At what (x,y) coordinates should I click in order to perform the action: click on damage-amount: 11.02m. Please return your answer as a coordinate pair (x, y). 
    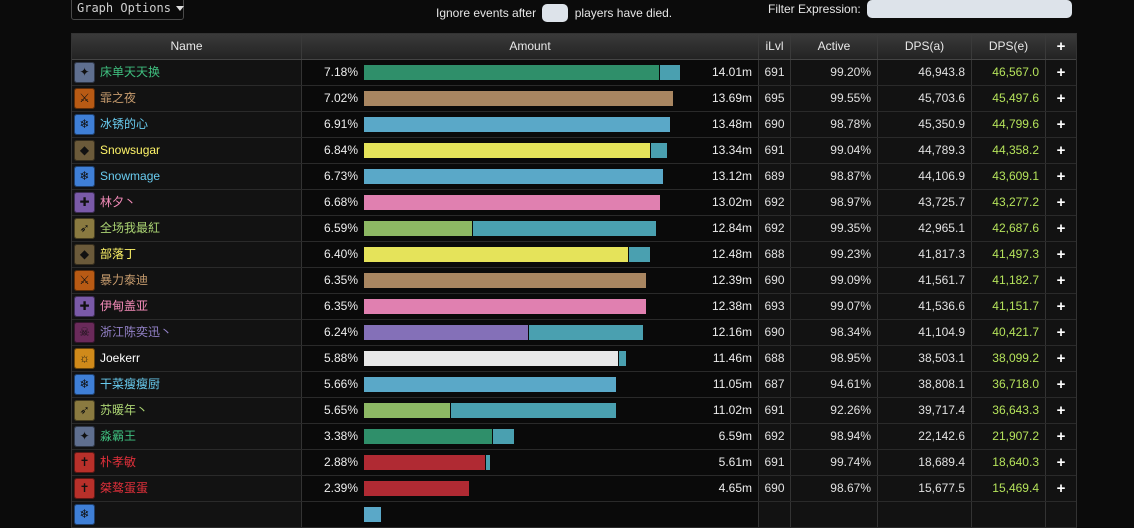
    Looking at the image, I should click on (732, 410).